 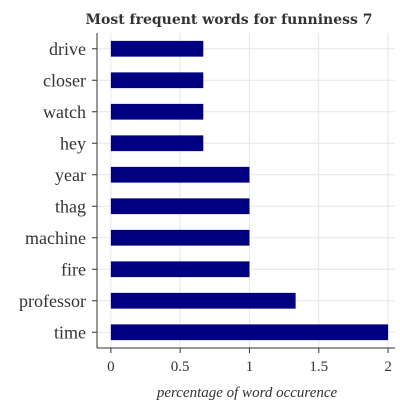 I want to click on bar-fire, so click(x=180, y=269).